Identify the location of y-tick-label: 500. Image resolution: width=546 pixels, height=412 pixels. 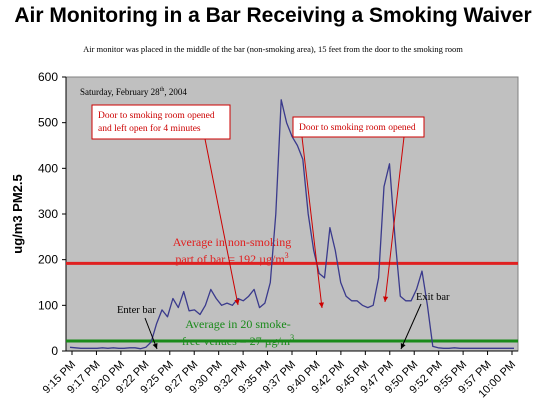
(48, 123).